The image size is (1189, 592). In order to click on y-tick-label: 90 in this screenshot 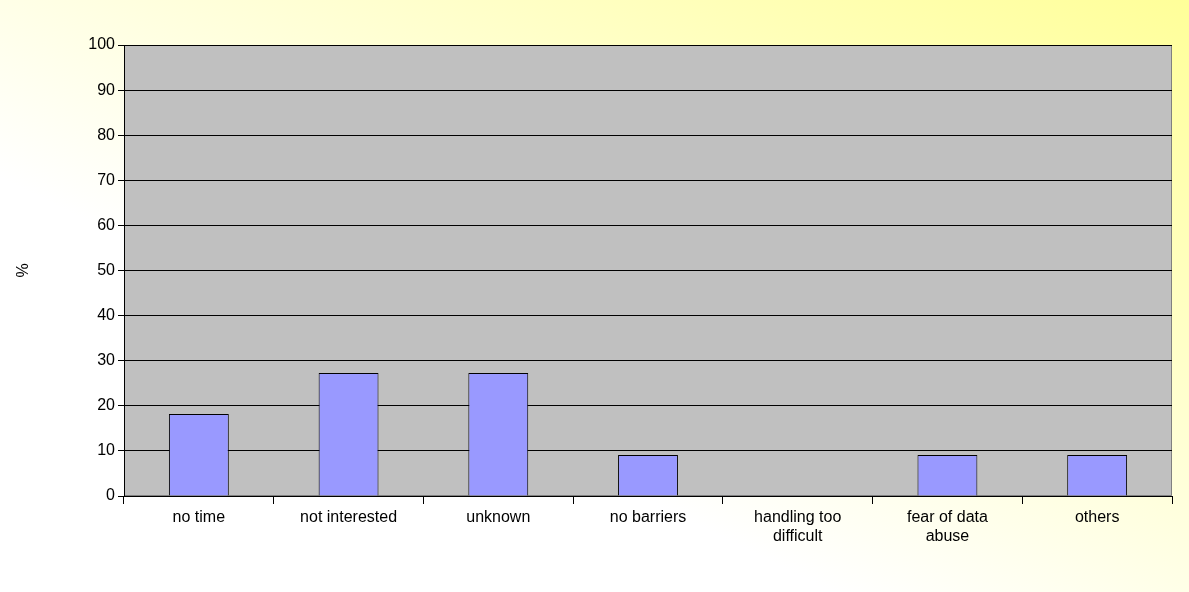, I will do `click(106, 89)`.